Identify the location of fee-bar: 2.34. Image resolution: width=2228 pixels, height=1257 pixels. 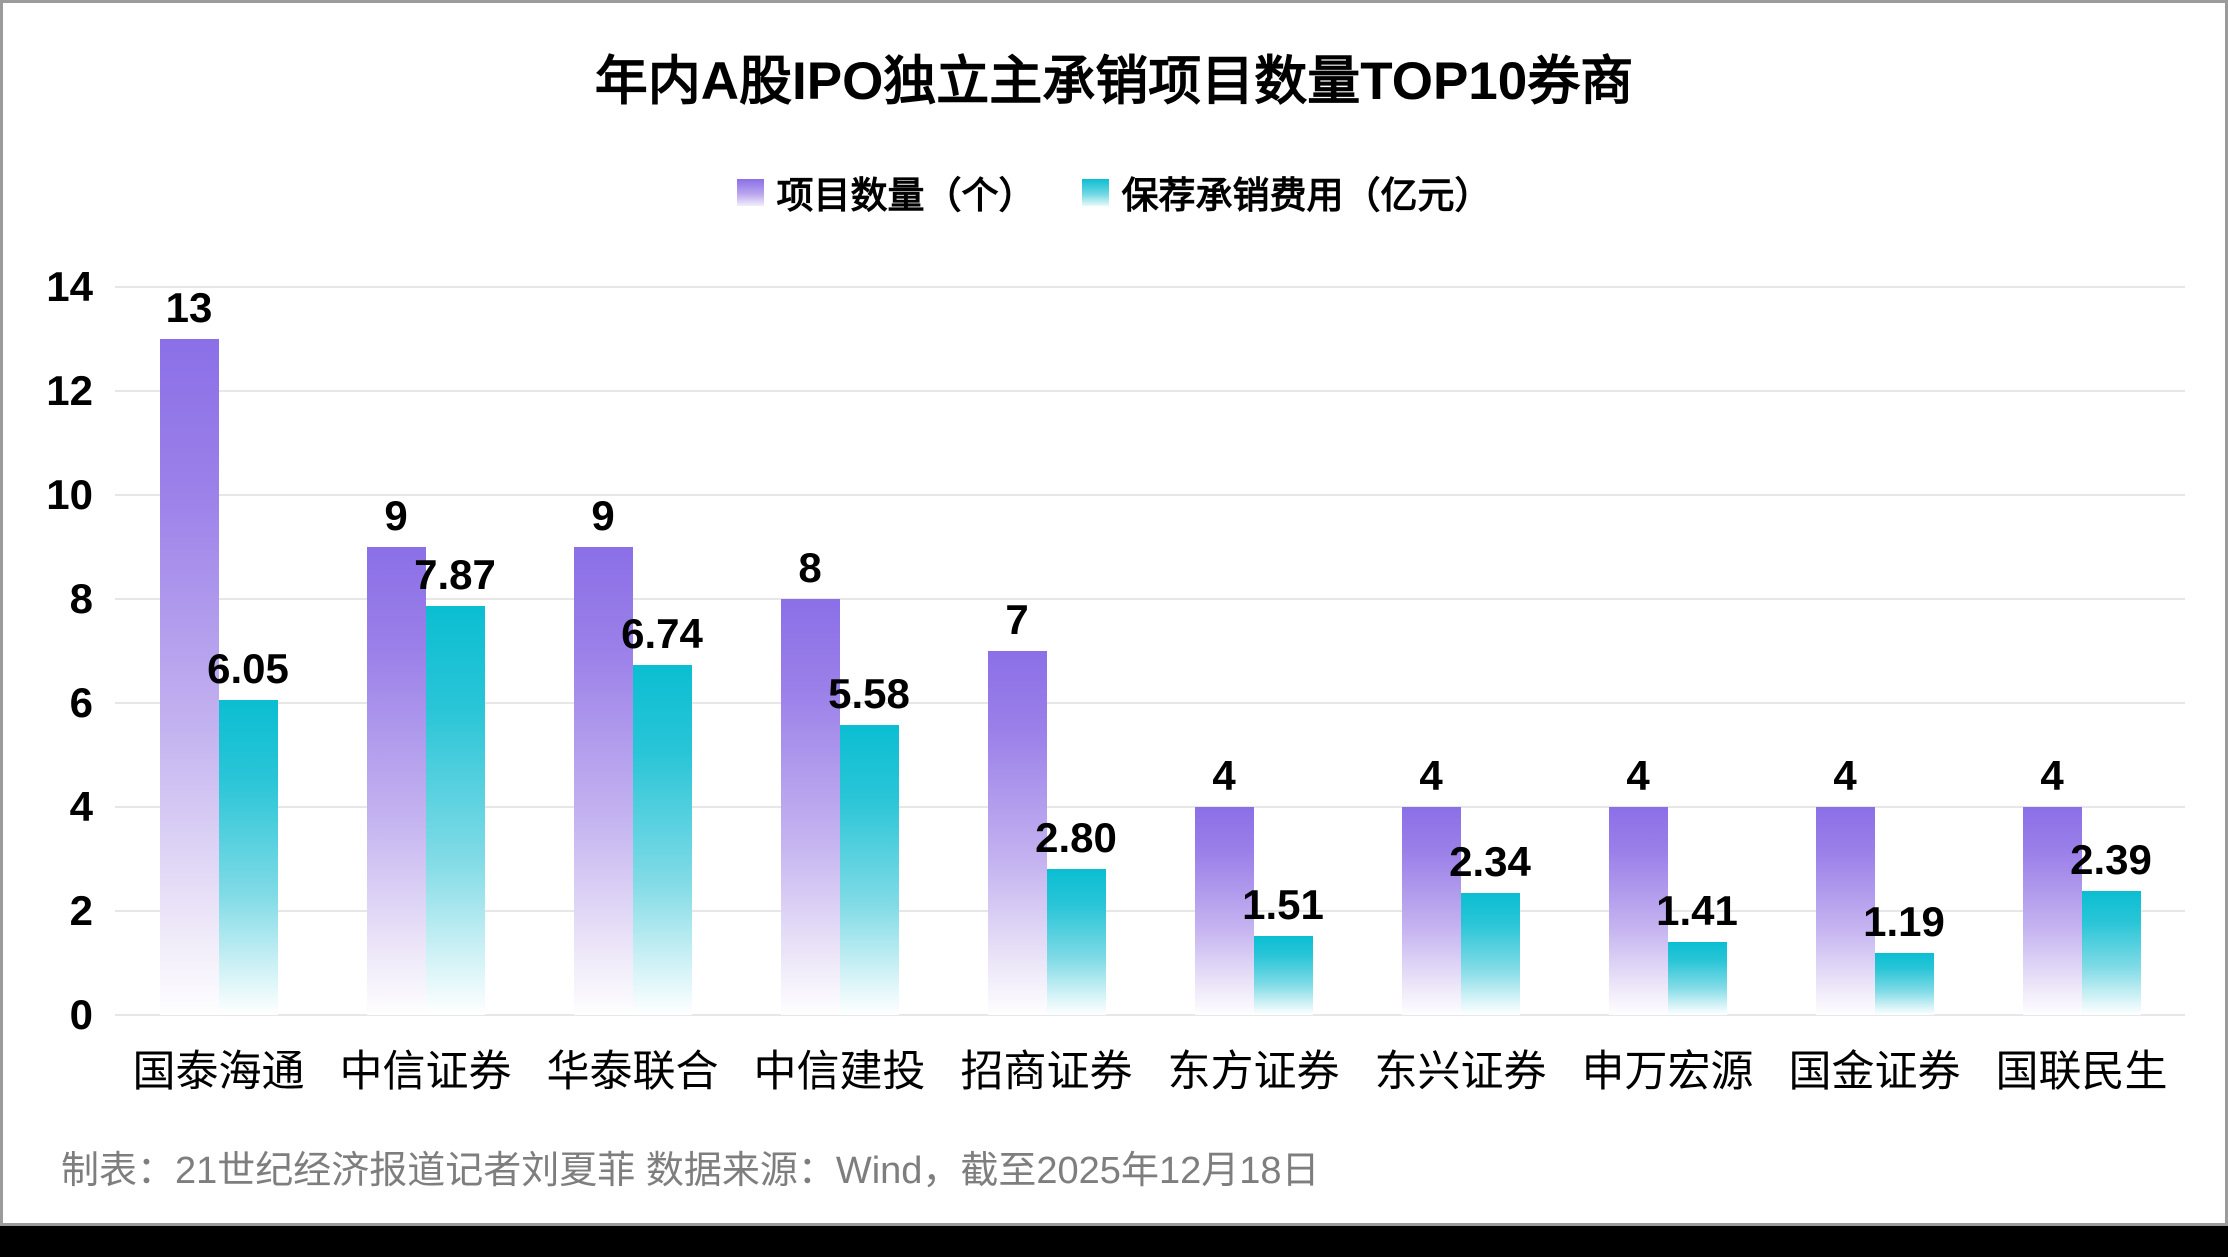
(1490, 928).